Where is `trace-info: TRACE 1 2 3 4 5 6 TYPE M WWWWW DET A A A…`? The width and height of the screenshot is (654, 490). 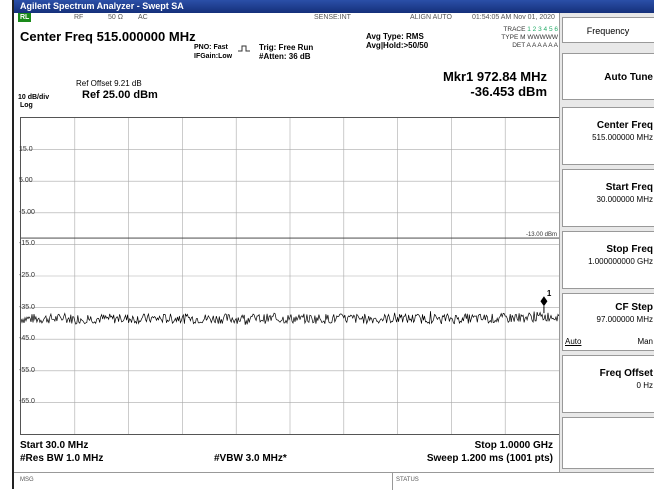 trace-info: TRACE 1 2 3 4 5 6 TYPE M WWWWW DET A A A… is located at coordinates (523, 38).